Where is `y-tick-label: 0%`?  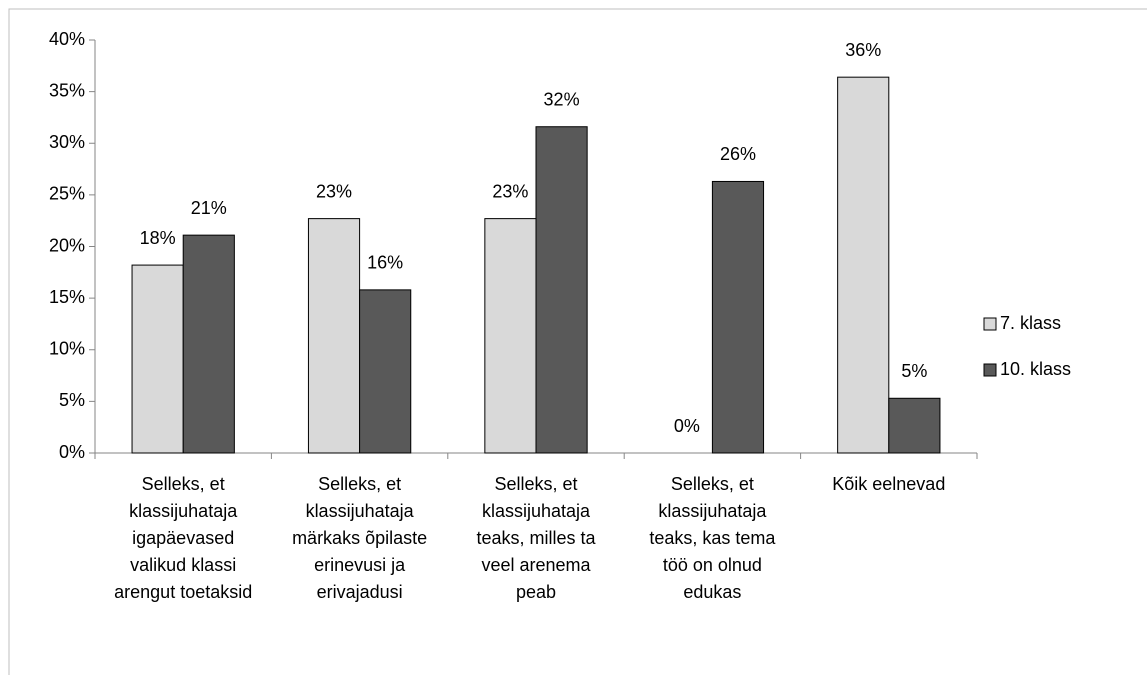
y-tick-label: 0% is located at coordinates (72, 452).